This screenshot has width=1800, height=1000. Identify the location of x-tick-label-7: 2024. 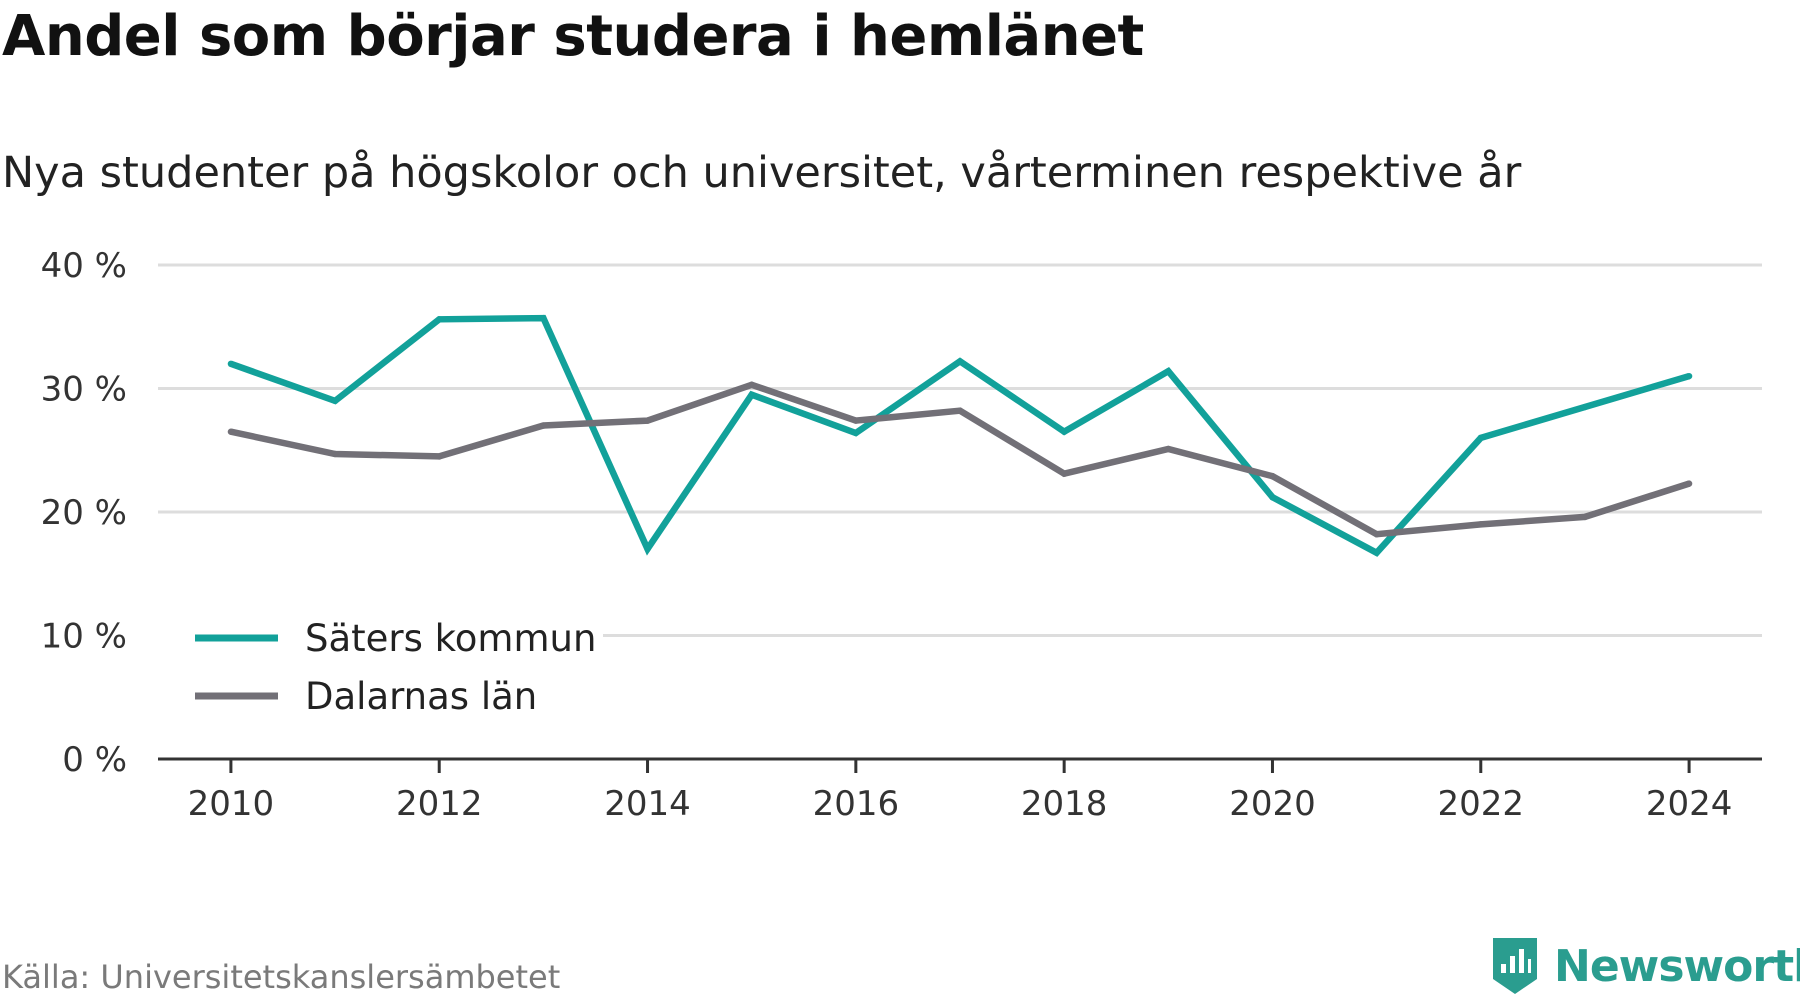
(1689, 804).